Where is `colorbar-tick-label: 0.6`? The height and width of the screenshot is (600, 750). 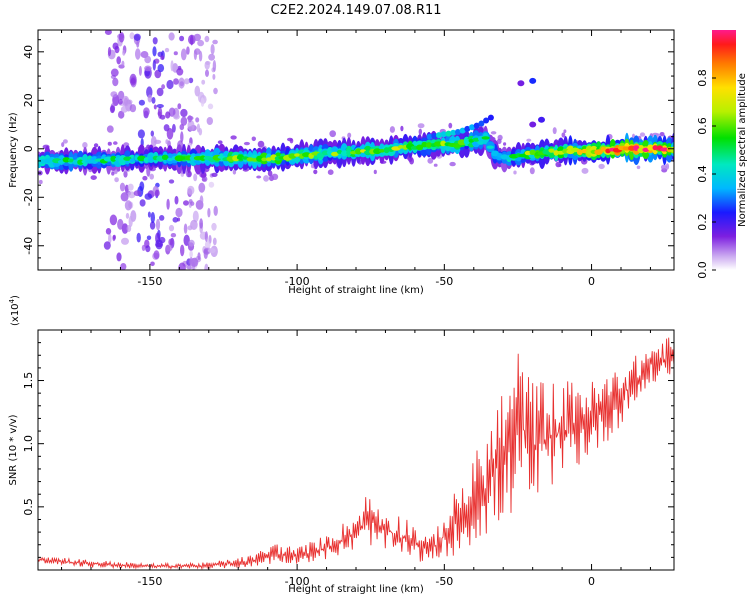
colorbar-tick-label: 0.6 is located at coordinates (702, 126).